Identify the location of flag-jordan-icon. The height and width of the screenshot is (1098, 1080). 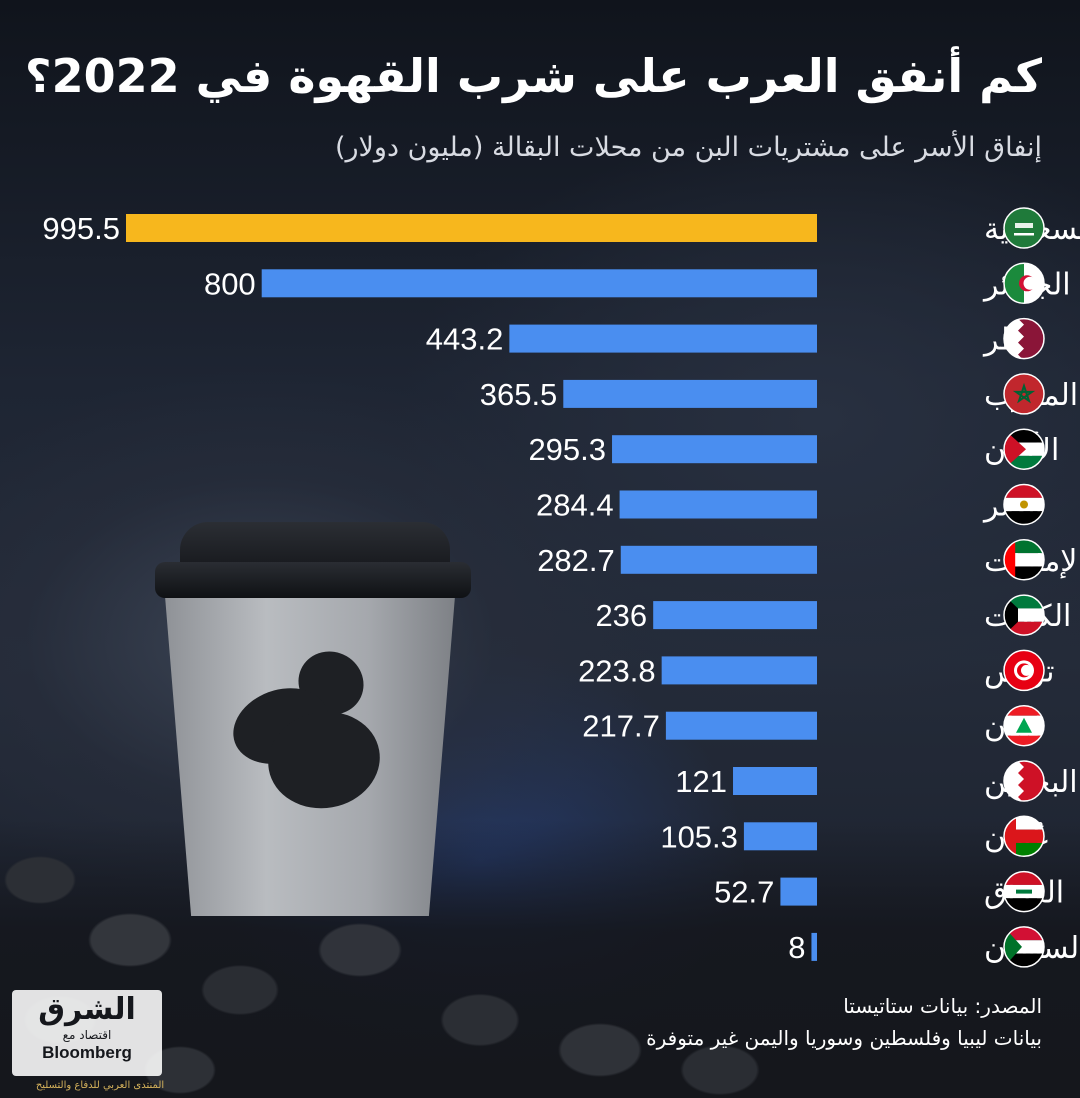
(1024, 449).